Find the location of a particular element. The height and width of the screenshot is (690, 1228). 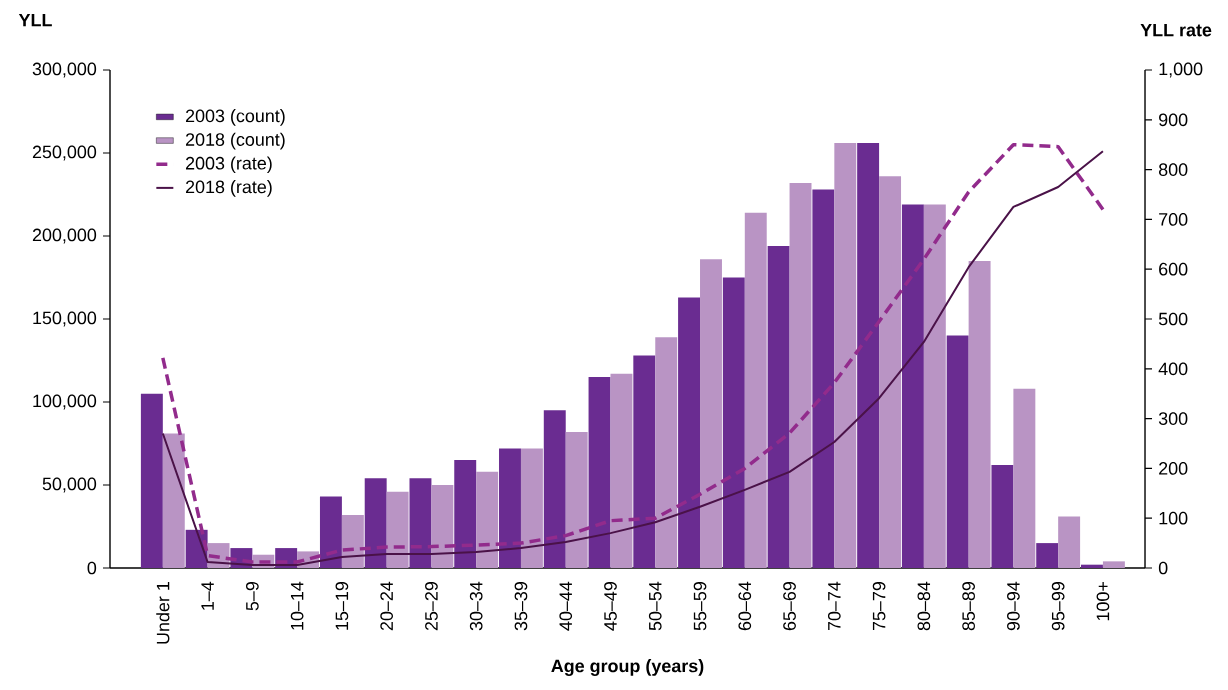

y2-tick-label: 1,000 is located at coordinates (1181, 70).